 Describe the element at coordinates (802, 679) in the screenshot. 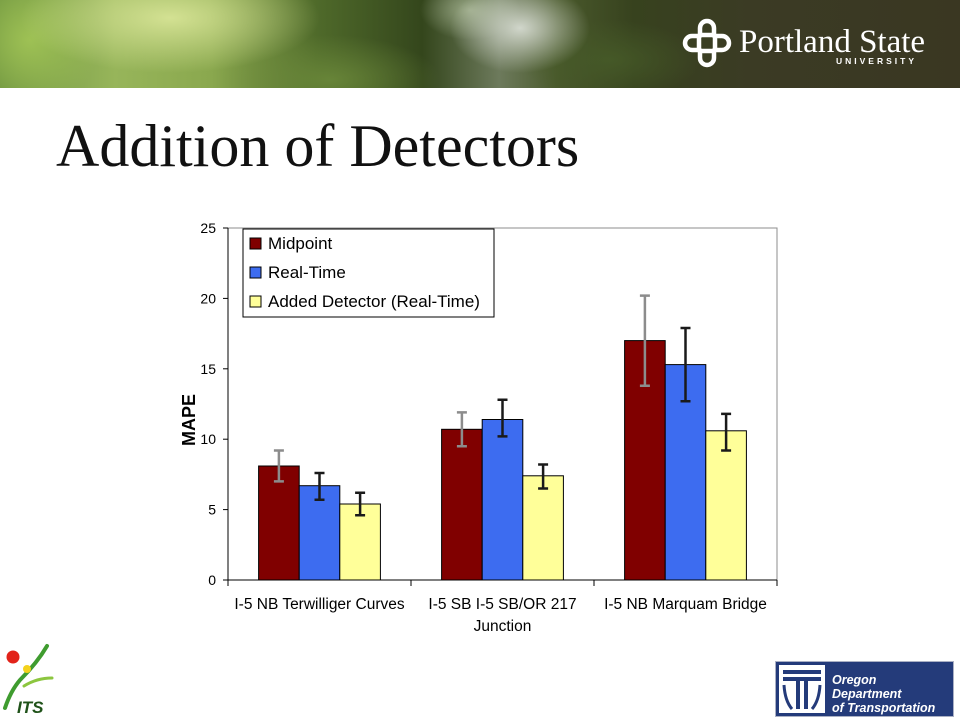

I see `odot-symbol-bar-middle` at that location.